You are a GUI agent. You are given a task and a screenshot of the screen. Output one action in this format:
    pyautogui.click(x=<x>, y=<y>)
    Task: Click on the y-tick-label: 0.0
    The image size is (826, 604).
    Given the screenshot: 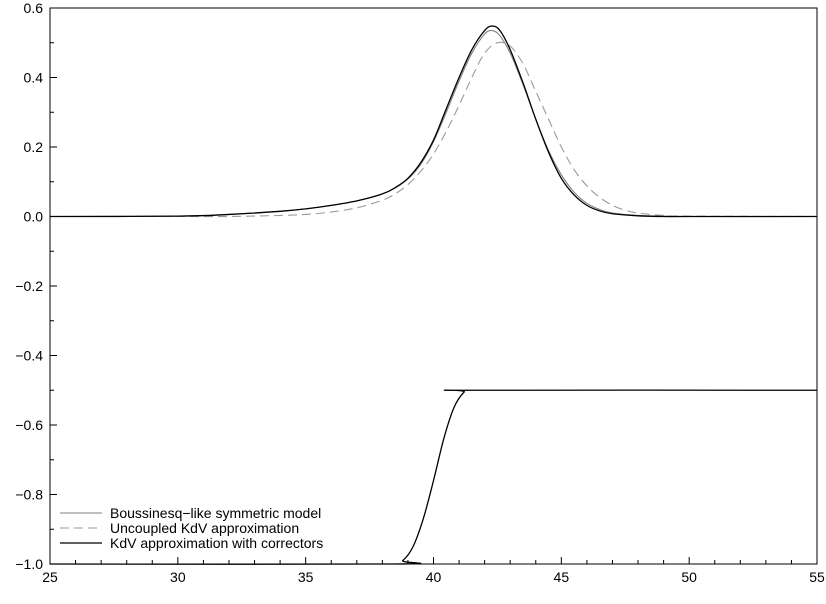 What is the action you would take?
    pyautogui.click(x=34, y=217)
    